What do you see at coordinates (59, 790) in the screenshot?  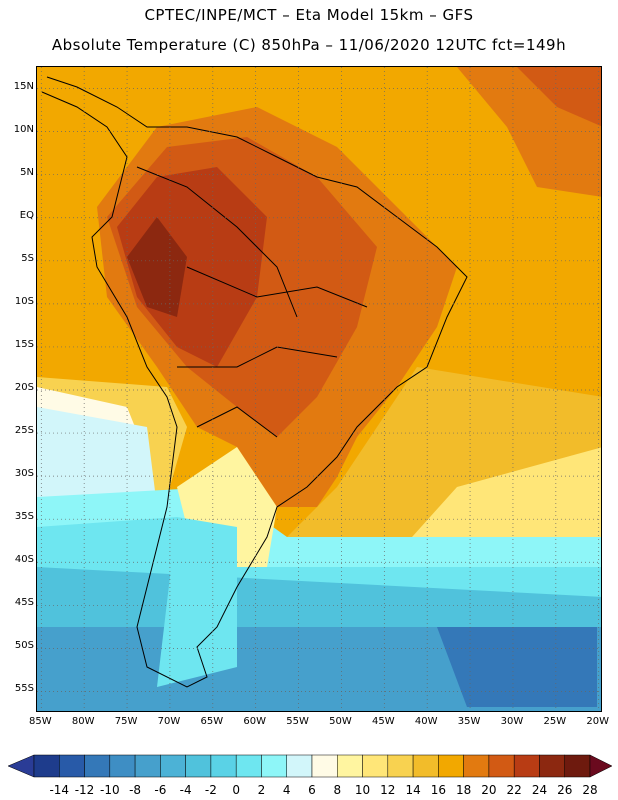 I see `colorbar-tick-label: -14` at bounding box center [59, 790].